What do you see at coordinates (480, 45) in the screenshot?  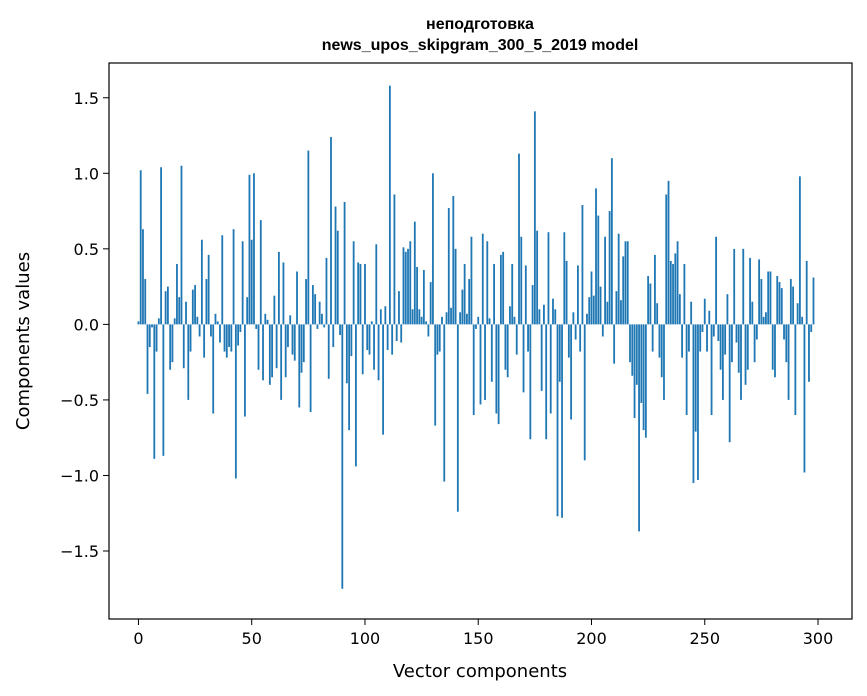 I see `chart-subtitle: news_upos_skipgram_300_5_2019 model` at bounding box center [480, 45].